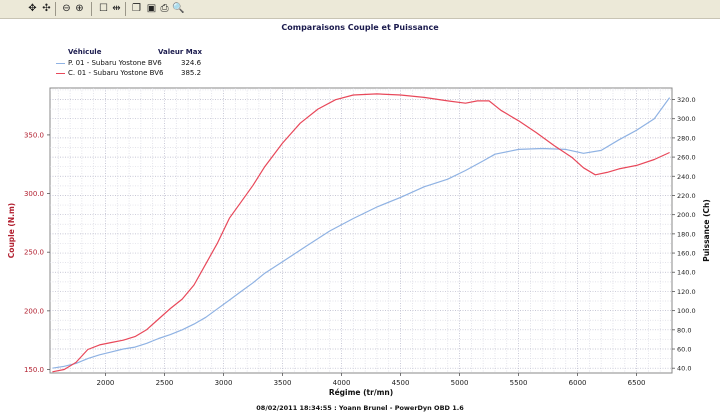 This screenshot has width=720, height=416. What do you see at coordinates (684, 350) in the screenshot?
I see `y-right-tick-label: 60.0` at bounding box center [684, 350].